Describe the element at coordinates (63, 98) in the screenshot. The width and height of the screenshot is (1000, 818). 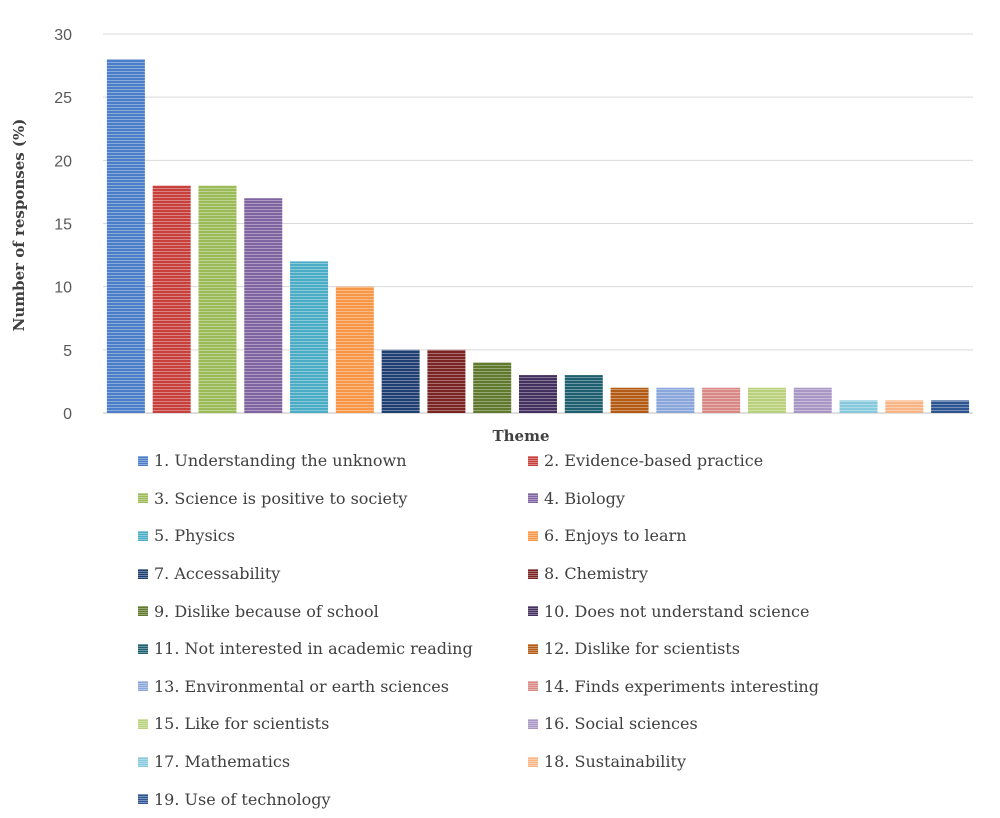
I see `y-tick-label: 25` at that location.